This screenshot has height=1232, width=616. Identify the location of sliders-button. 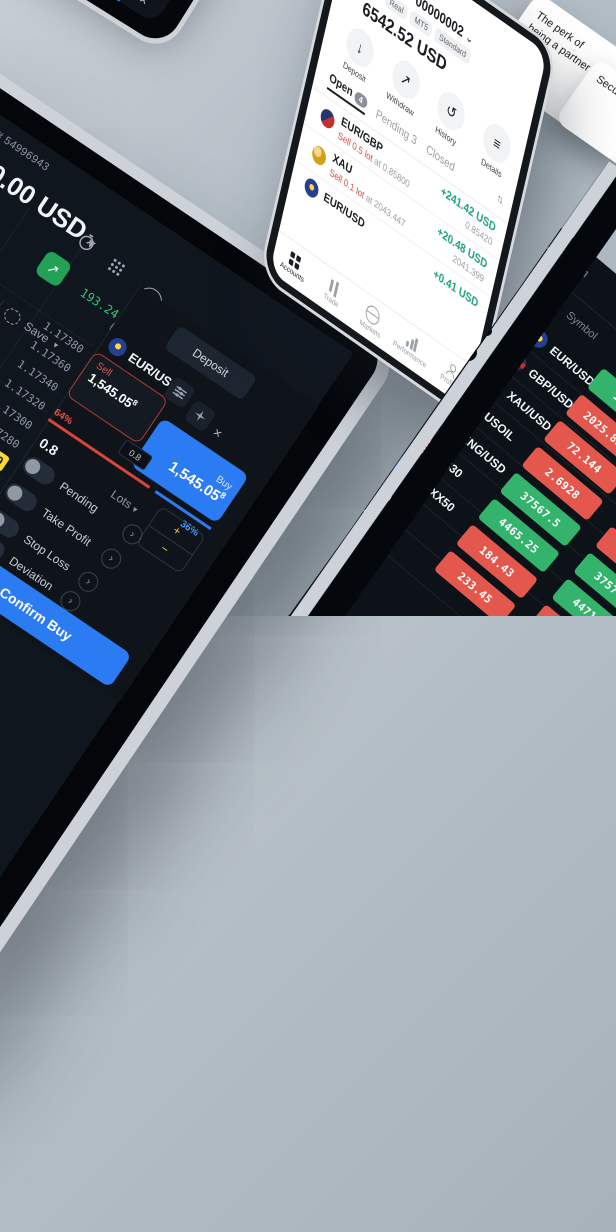
(180, 392).